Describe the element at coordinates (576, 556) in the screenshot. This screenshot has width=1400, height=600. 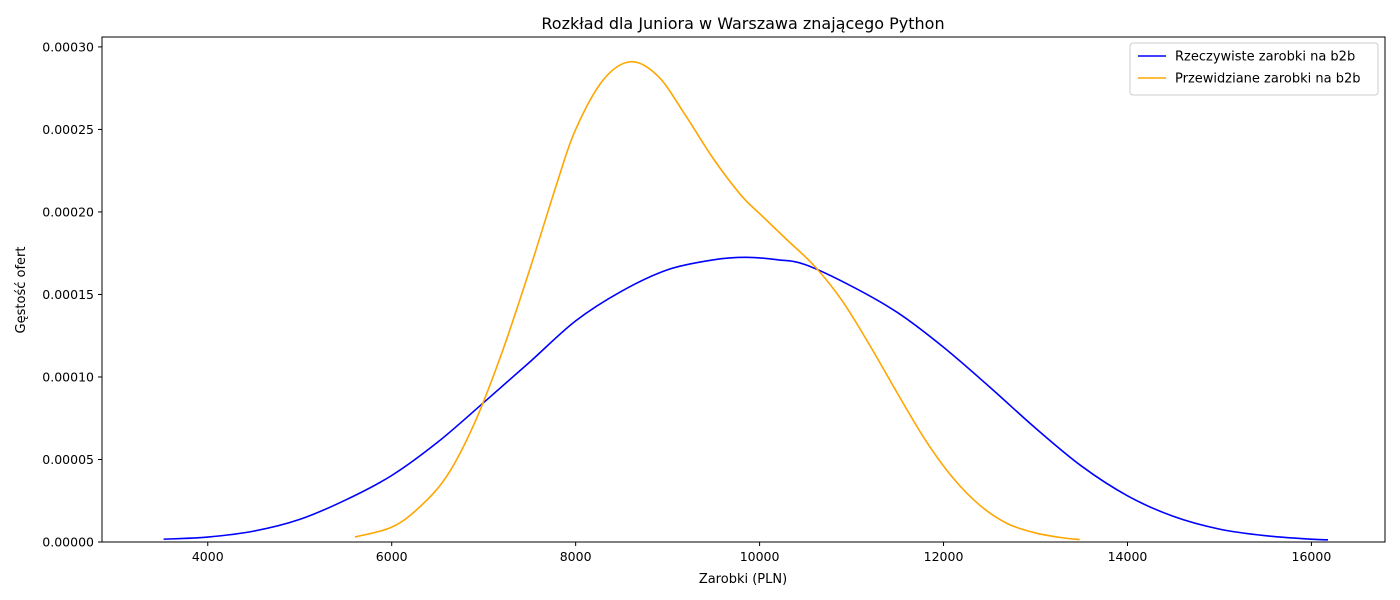
I see `x-tick-label: 8000` at that location.